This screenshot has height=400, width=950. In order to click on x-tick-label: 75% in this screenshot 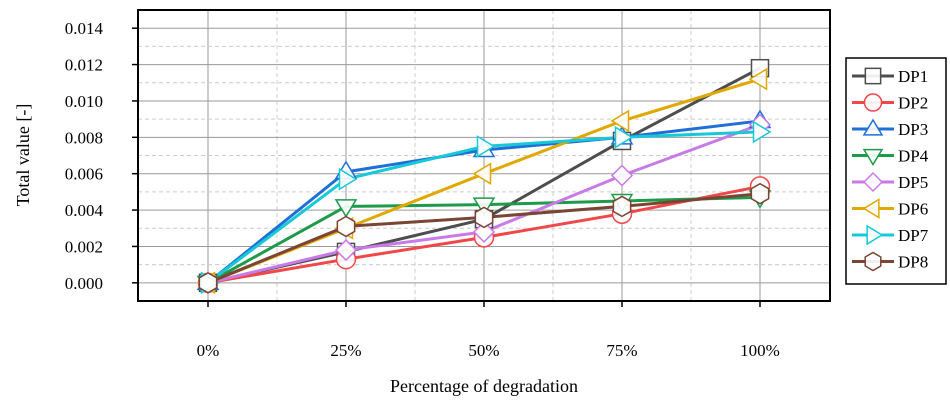, I will do `click(621, 350)`.